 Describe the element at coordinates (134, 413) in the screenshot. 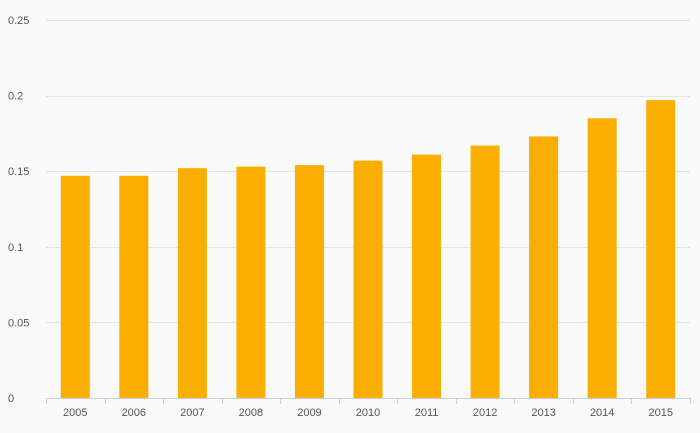

I see `x-tick-label: 2006` at that location.